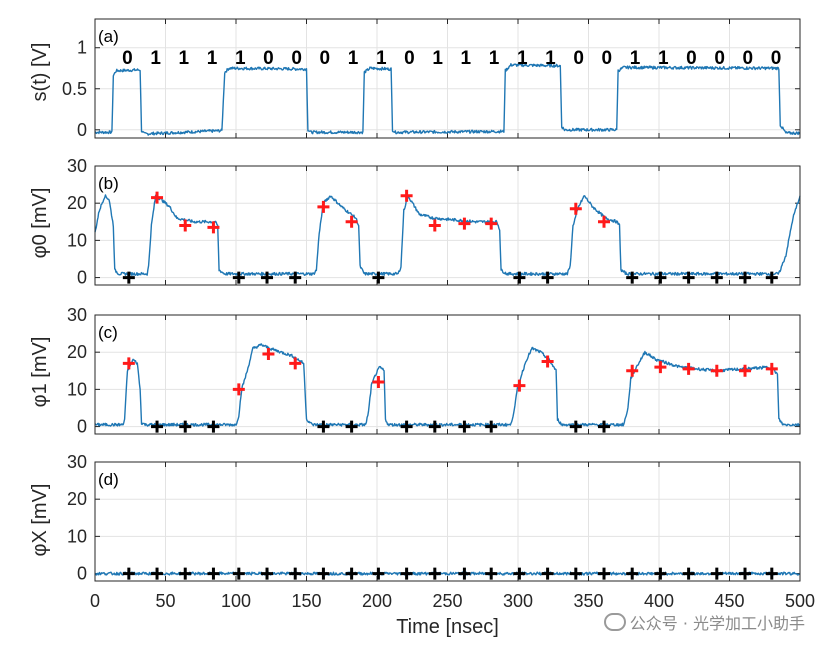 This screenshot has height=654, width=827. Describe the element at coordinates (40, 372) in the screenshot. I see `y-axis-label: φ1 [mV]` at that location.